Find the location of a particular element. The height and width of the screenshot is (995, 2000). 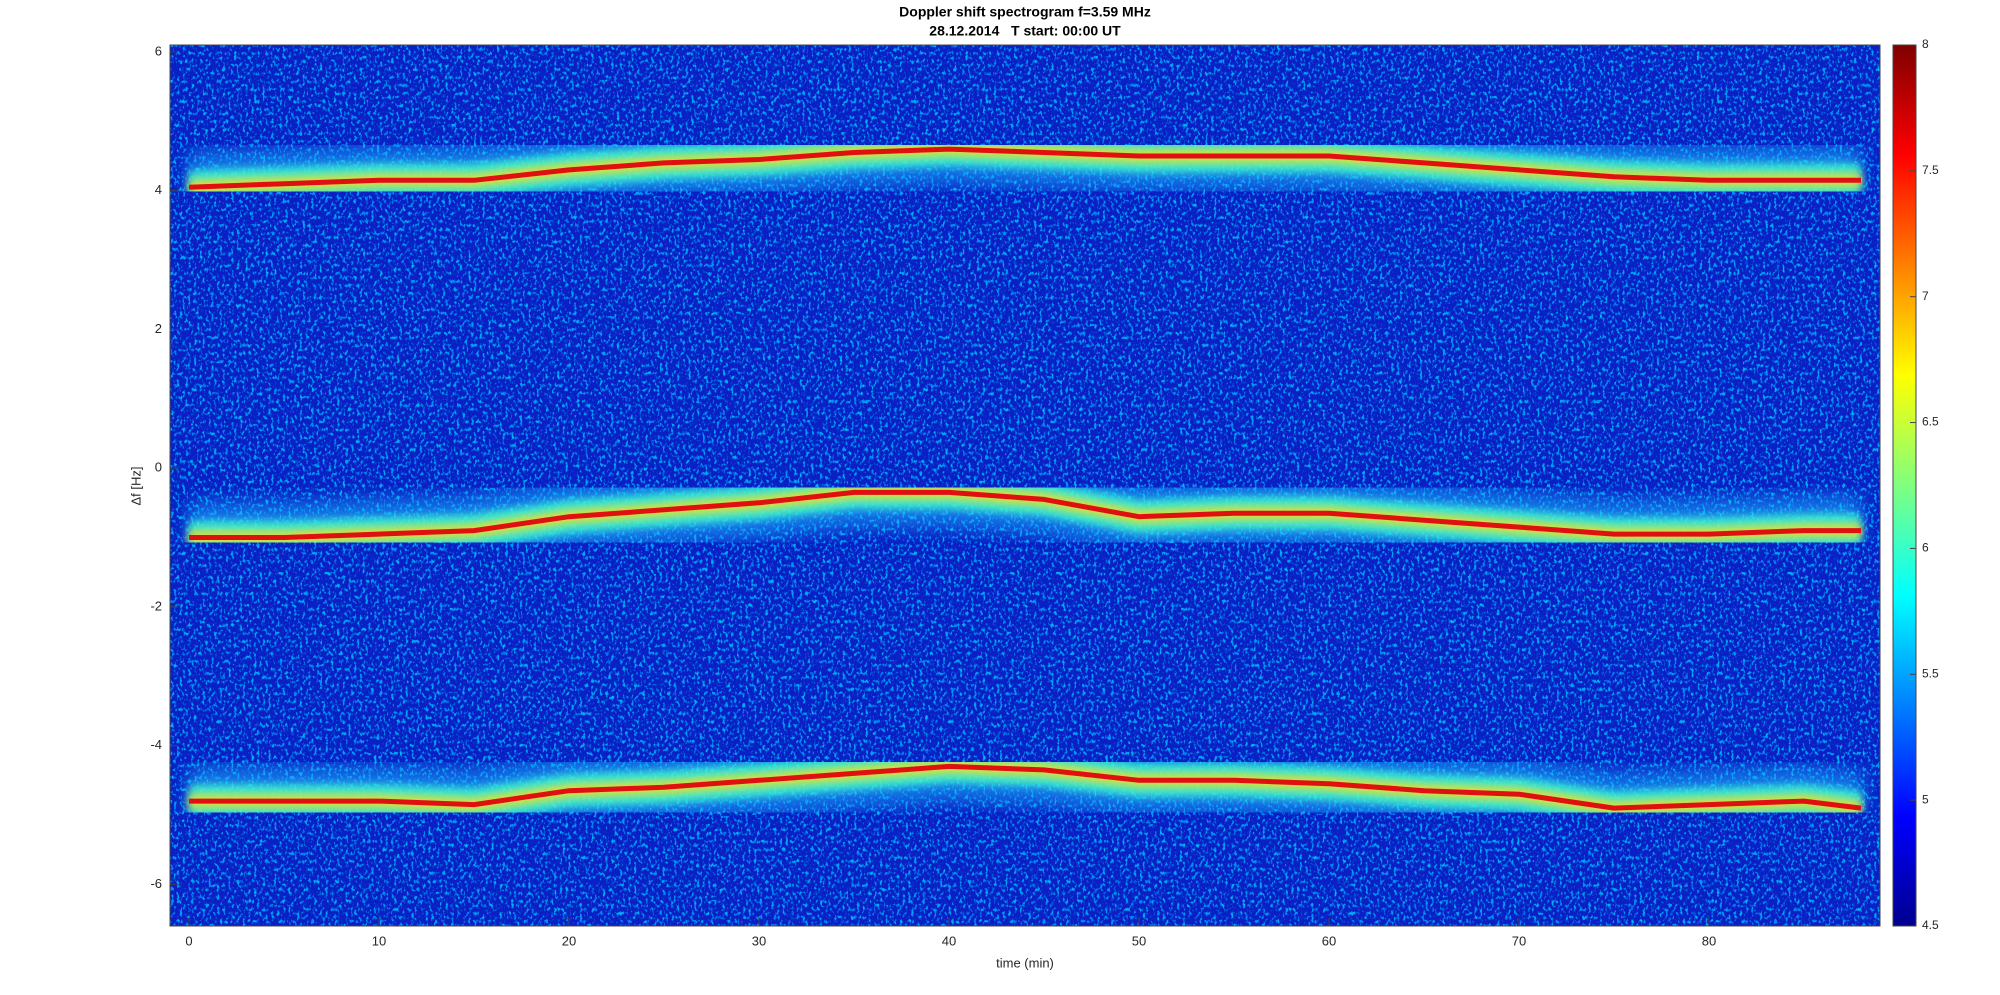

colorbar-tick-label: 7.5 is located at coordinates (1930, 170).